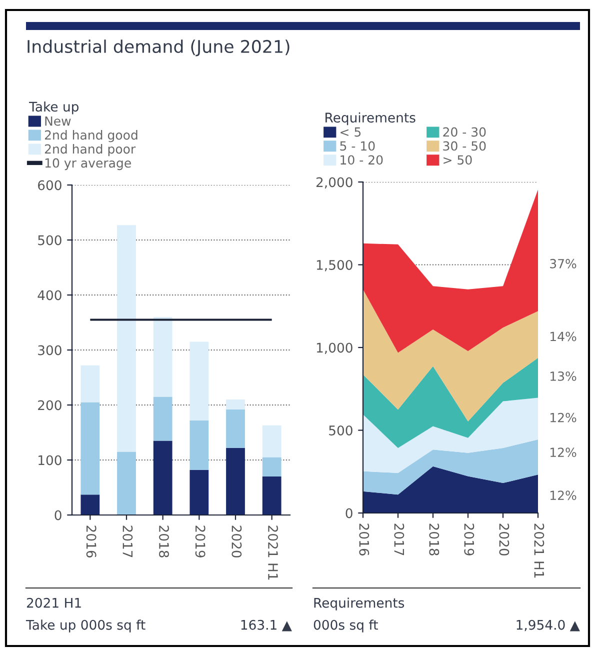 The height and width of the screenshot is (652, 595). Describe the element at coordinates (50, 350) in the screenshot. I see `y-tick-label: 300` at that location.